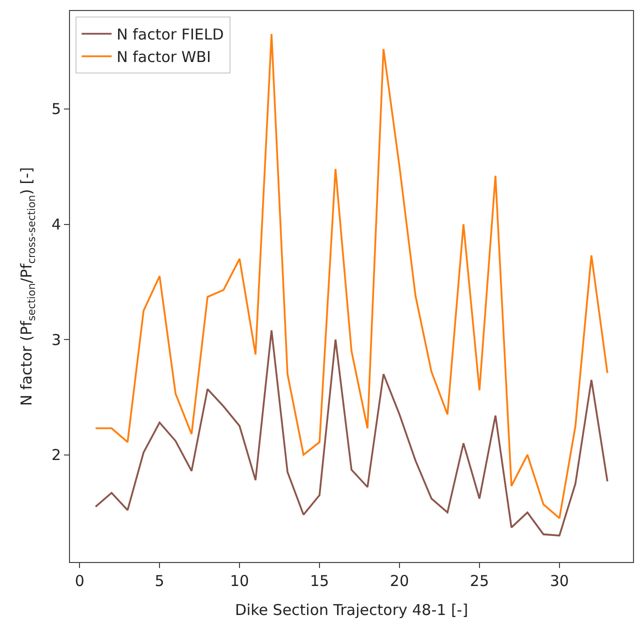  What do you see at coordinates (320, 581) in the screenshot?
I see `x-tick-label: 15` at bounding box center [320, 581].